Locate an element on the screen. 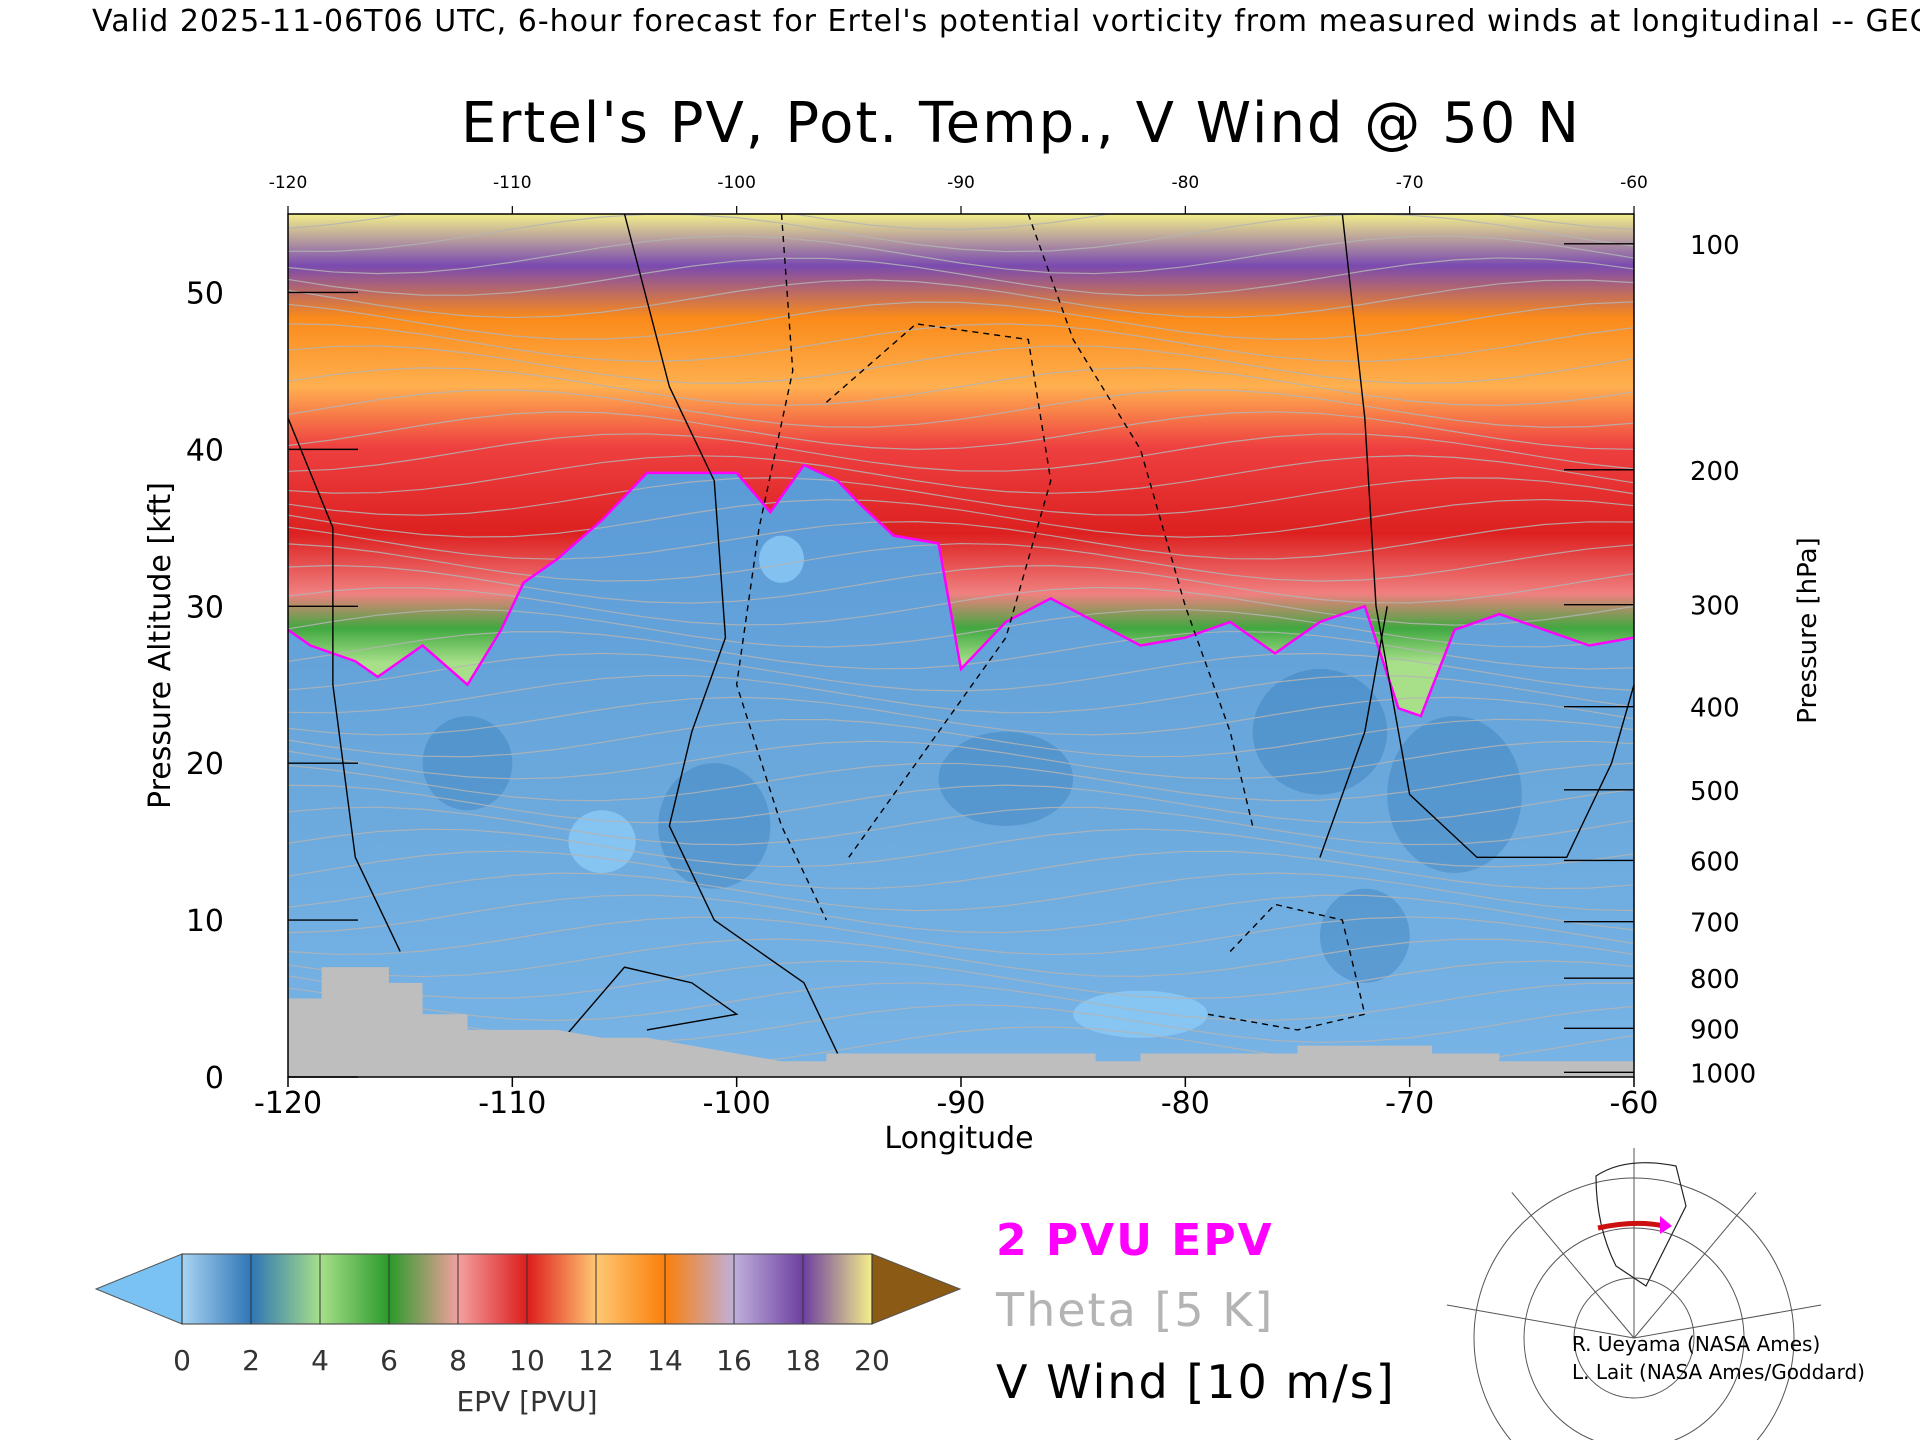 The image size is (1920, 1440). p-tick-label-9: 1000 is located at coordinates (1723, 1074).